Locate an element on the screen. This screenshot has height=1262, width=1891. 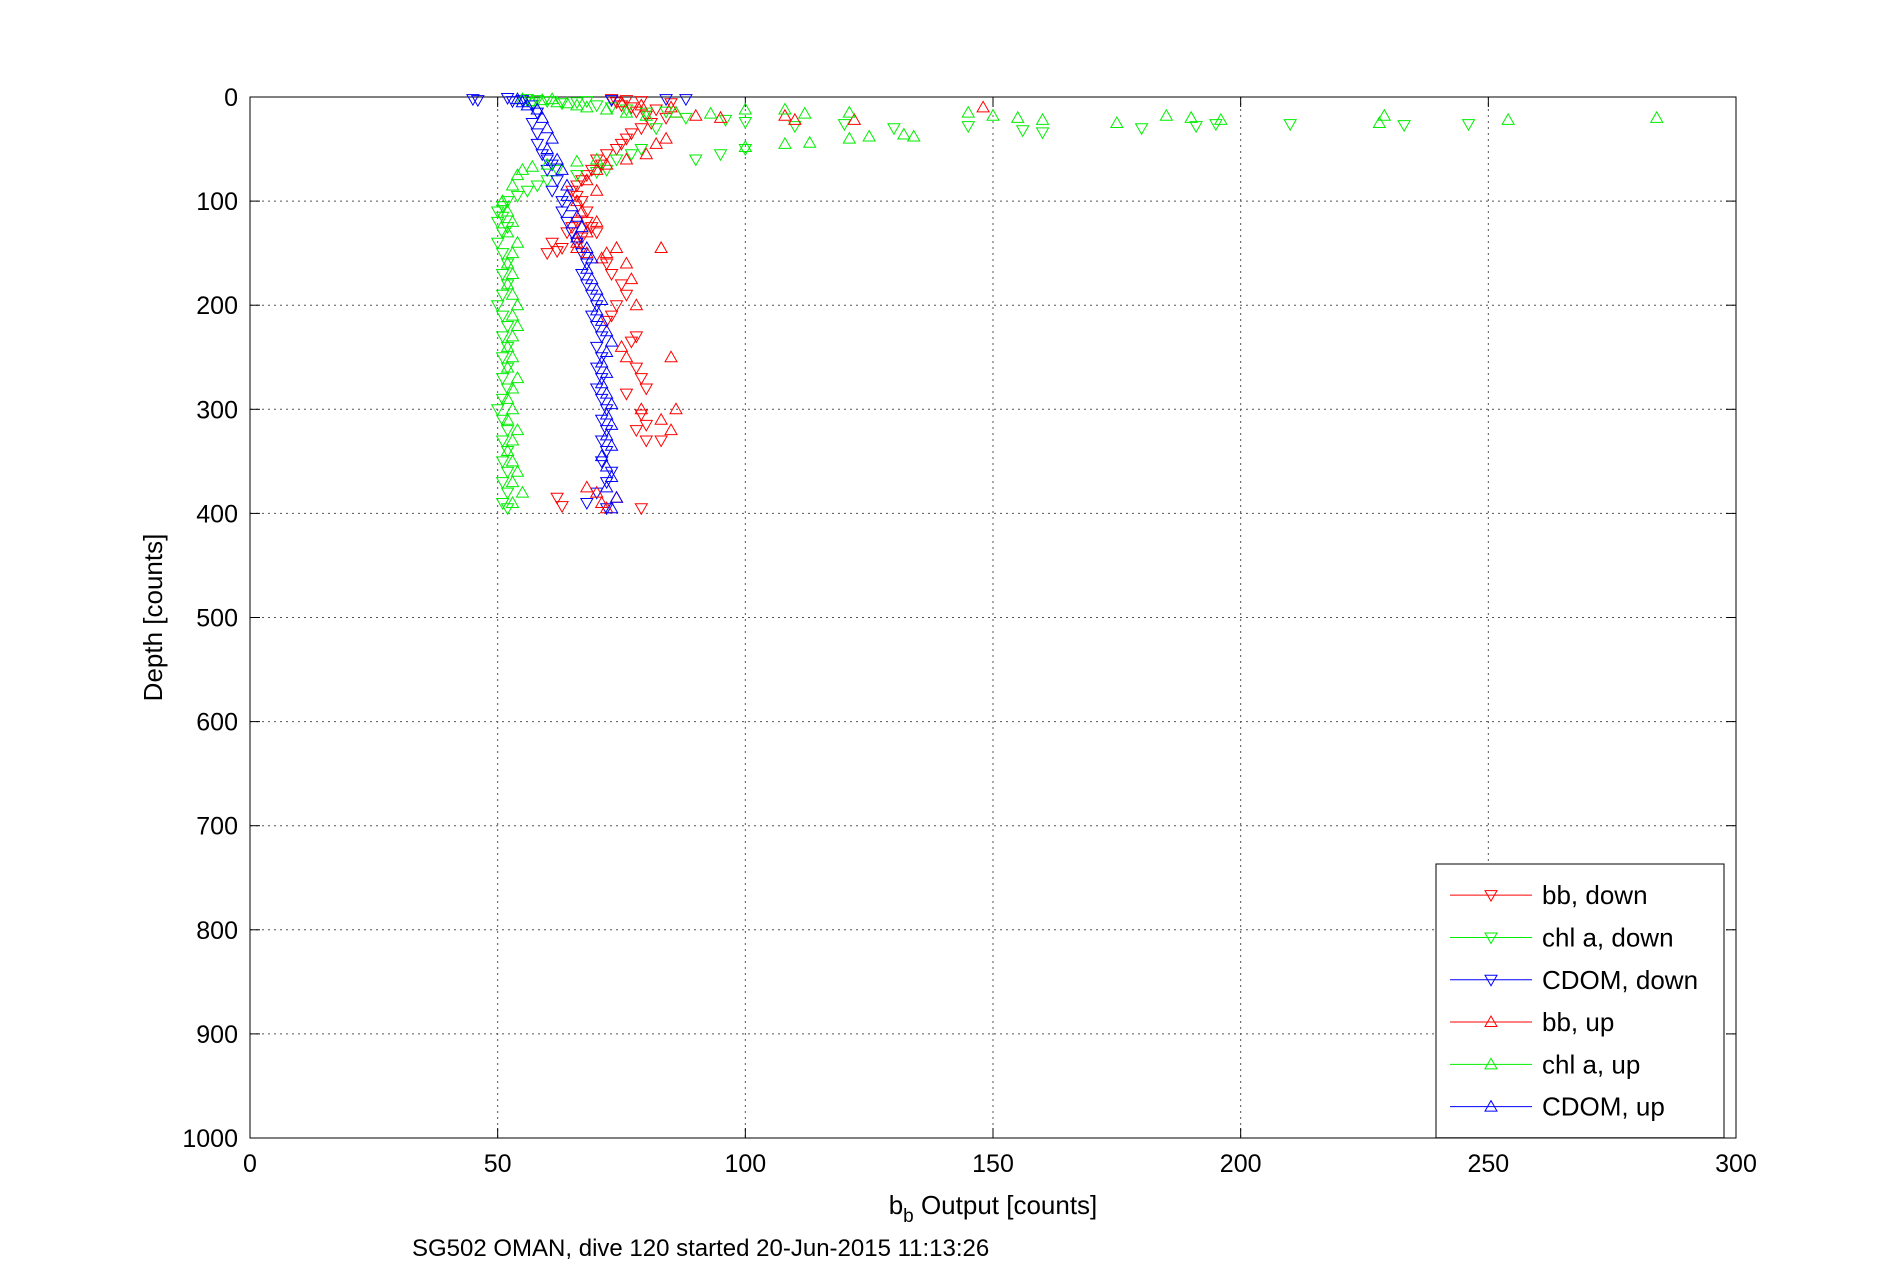
y-tick-label: 300 is located at coordinates (217, 410).